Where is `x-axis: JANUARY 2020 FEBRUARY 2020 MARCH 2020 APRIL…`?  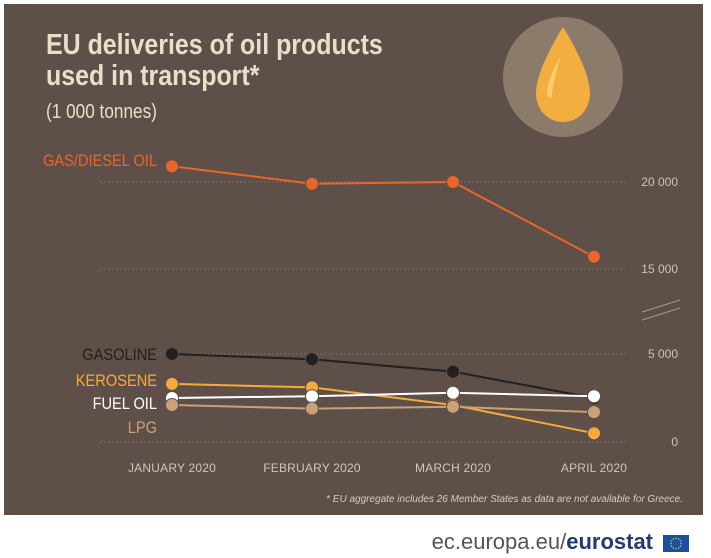 x-axis: JANUARY 2020 FEBRUARY 2020 MARCH 2020 APRIL… is located at coordinates (377, 468).